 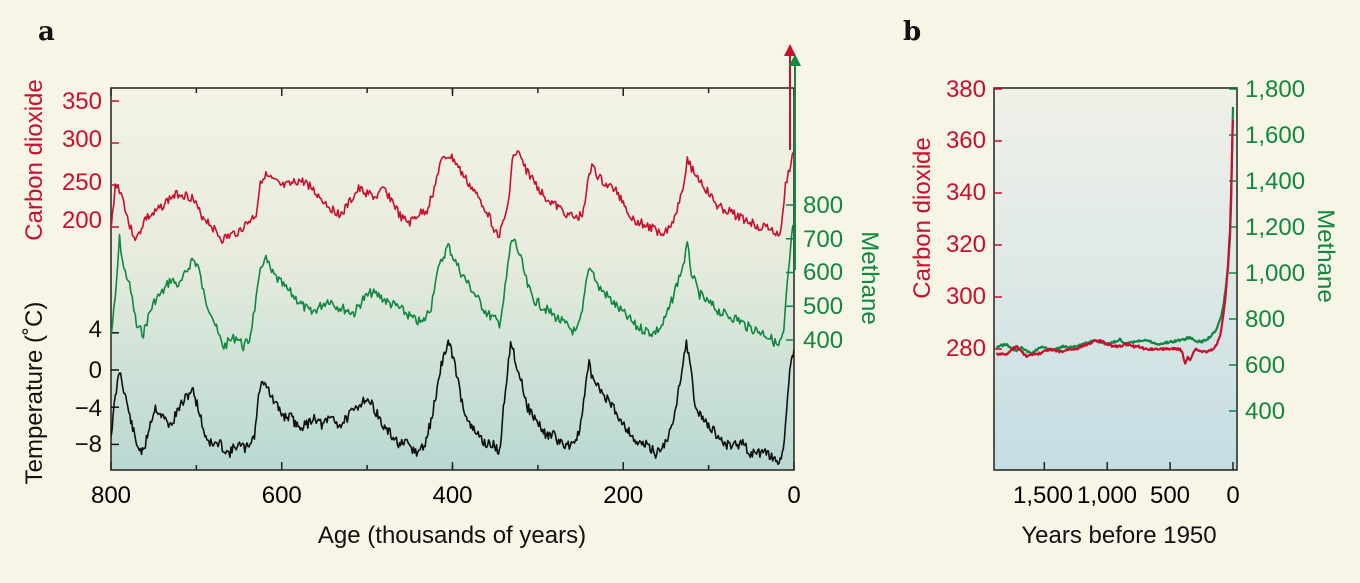 I want to click on x-tick-label: 600, so click(x=282, y=495).